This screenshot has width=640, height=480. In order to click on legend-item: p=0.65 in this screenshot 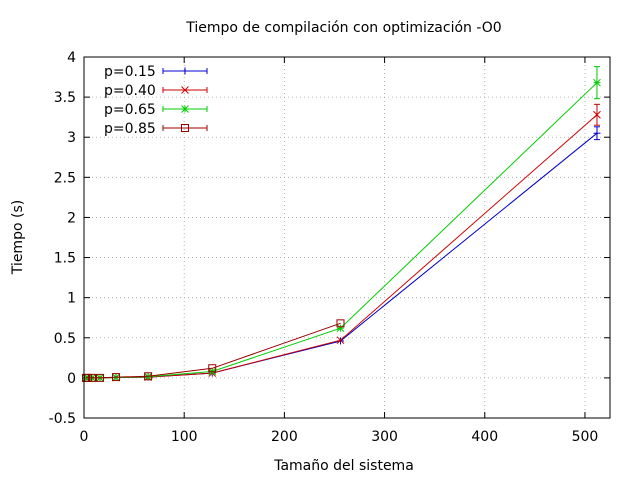, I will do `click(156, 110)`.